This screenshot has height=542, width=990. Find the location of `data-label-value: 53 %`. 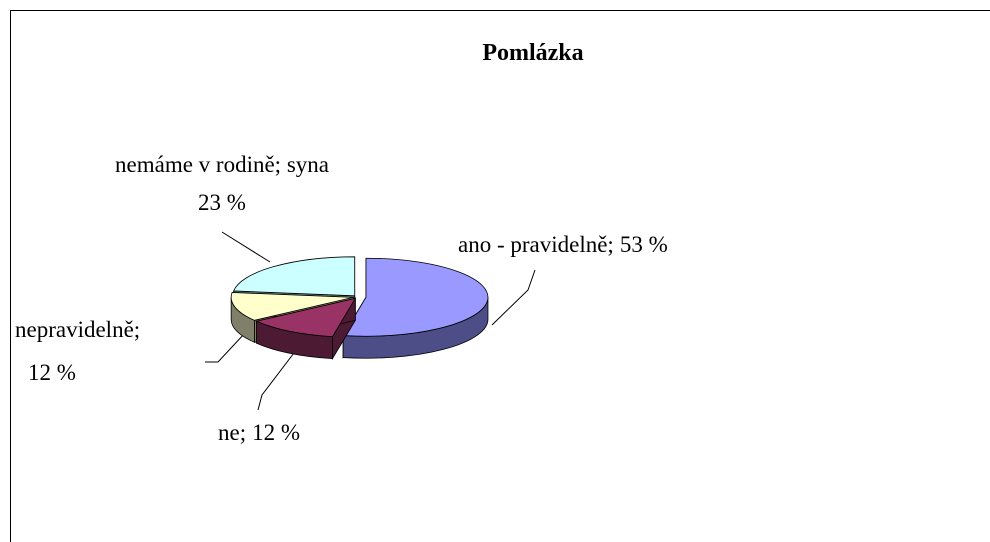

data-label-value: 53 % is located at coordinates (644, 244).